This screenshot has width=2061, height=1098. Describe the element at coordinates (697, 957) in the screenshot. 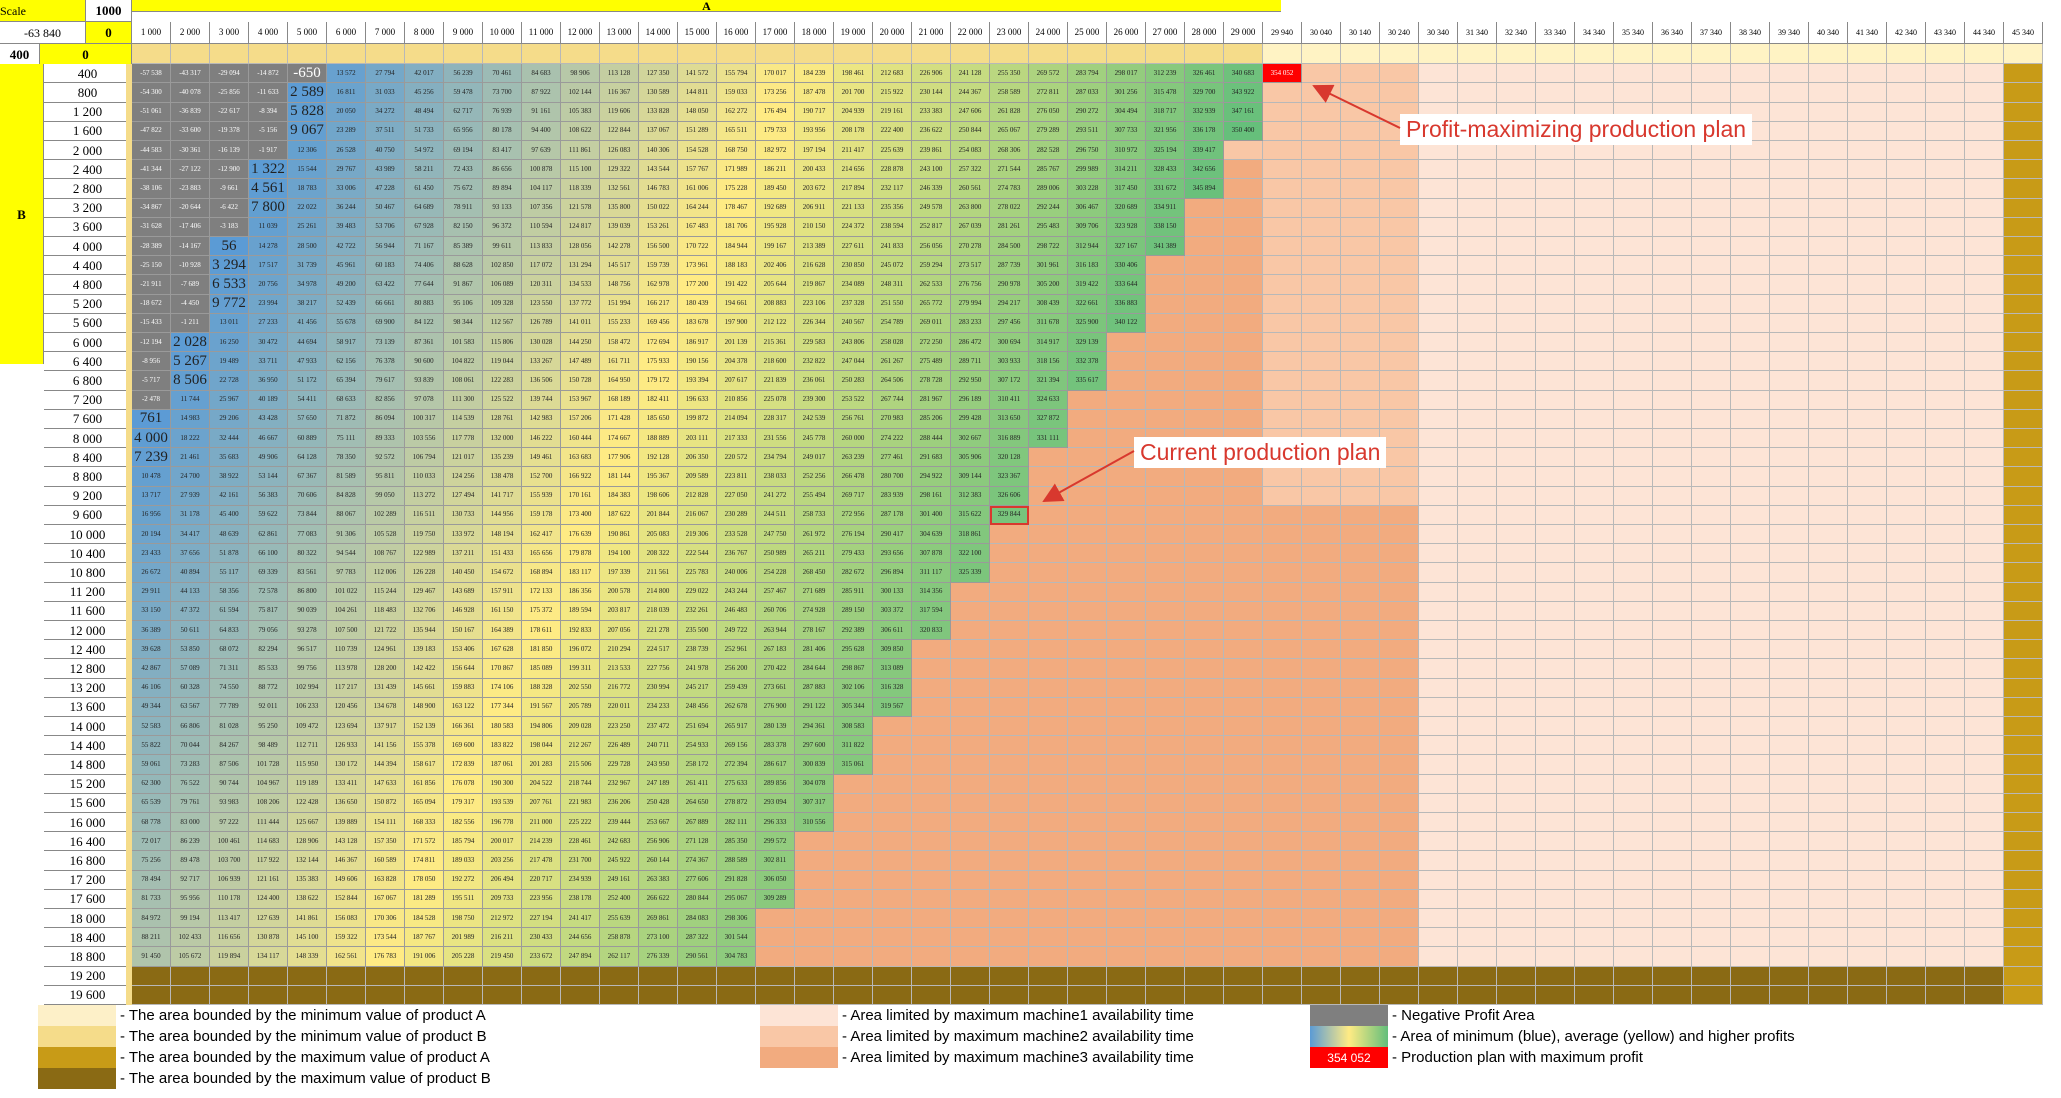

I see `profit-cell: 290 561` at that location.